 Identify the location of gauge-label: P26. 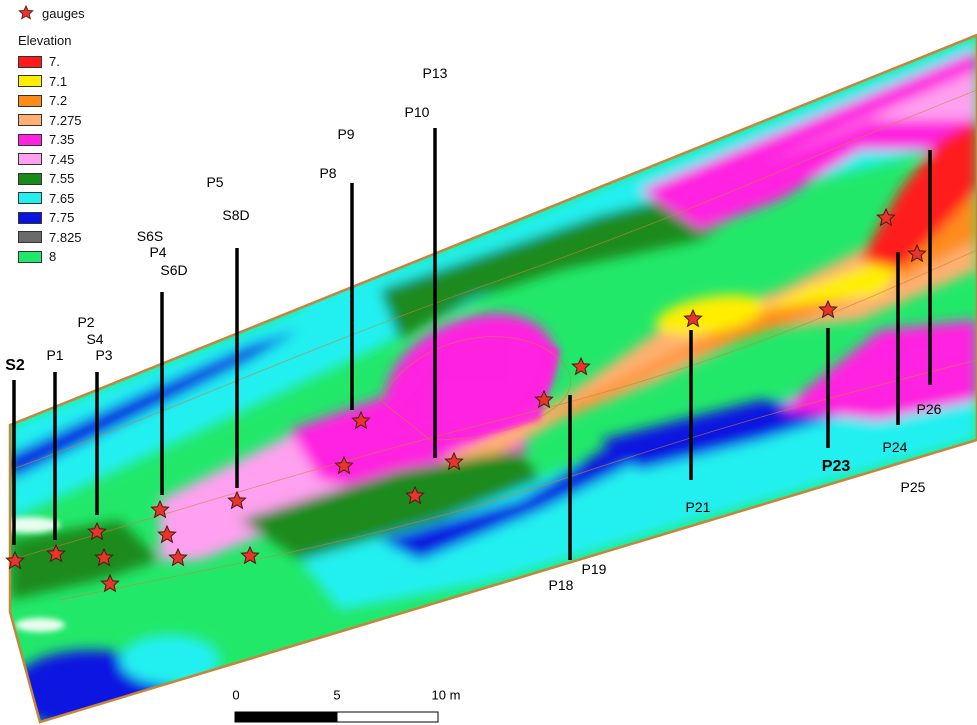
(929, 409).